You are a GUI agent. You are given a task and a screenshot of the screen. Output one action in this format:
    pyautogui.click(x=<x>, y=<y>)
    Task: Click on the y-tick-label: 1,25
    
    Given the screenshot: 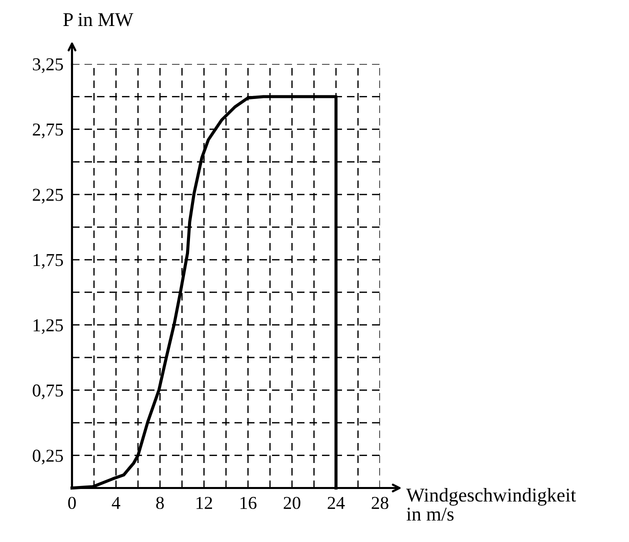 What is the action you would take?
    pyautogui.click(x=48, y=326)
    